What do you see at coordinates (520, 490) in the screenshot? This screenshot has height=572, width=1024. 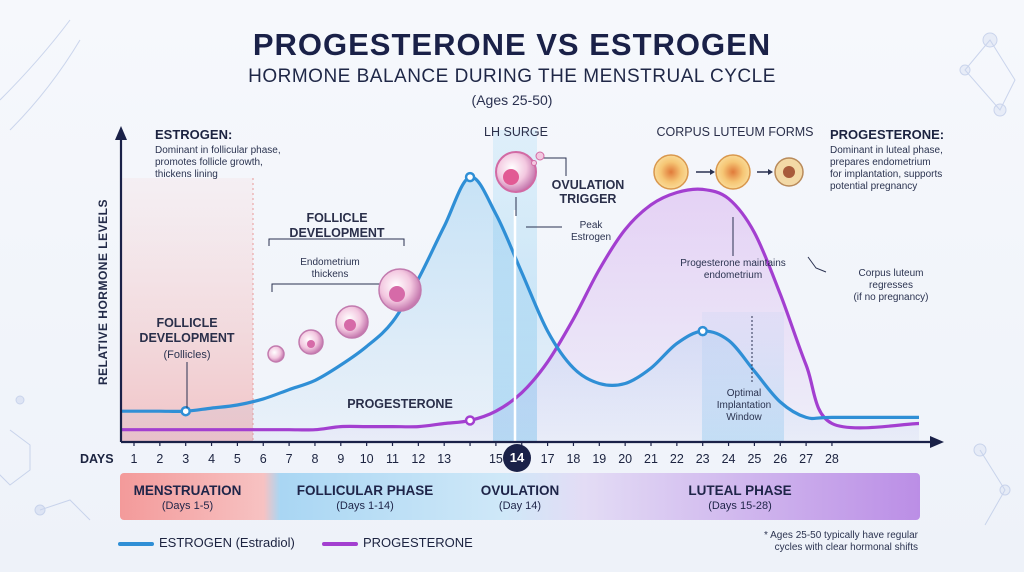 I see `phase-name: OVULATION` at bounding box center [520, 490].